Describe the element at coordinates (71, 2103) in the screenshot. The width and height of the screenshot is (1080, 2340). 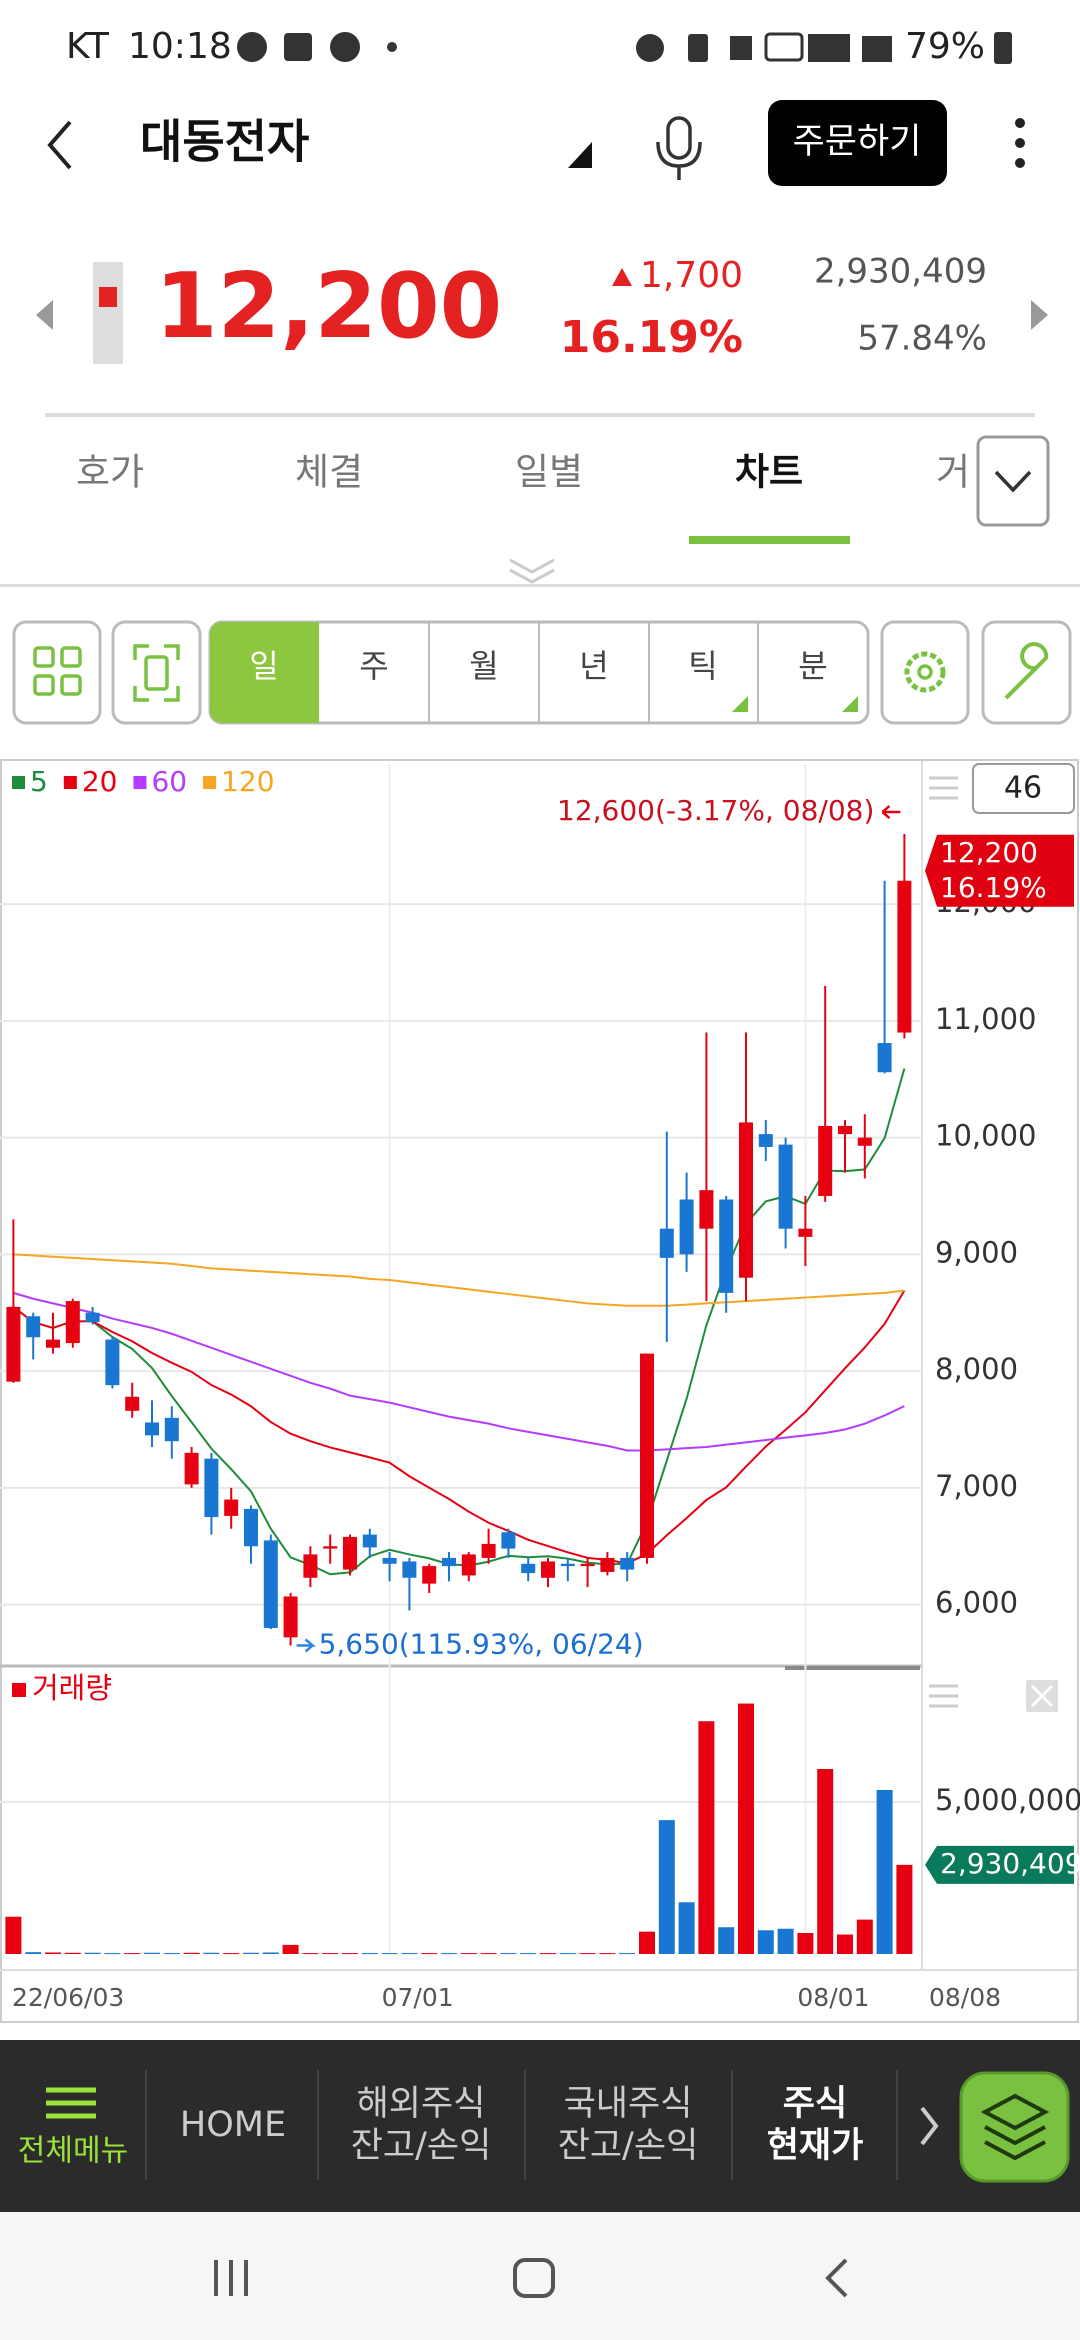
I see `menu-icon` at that location.